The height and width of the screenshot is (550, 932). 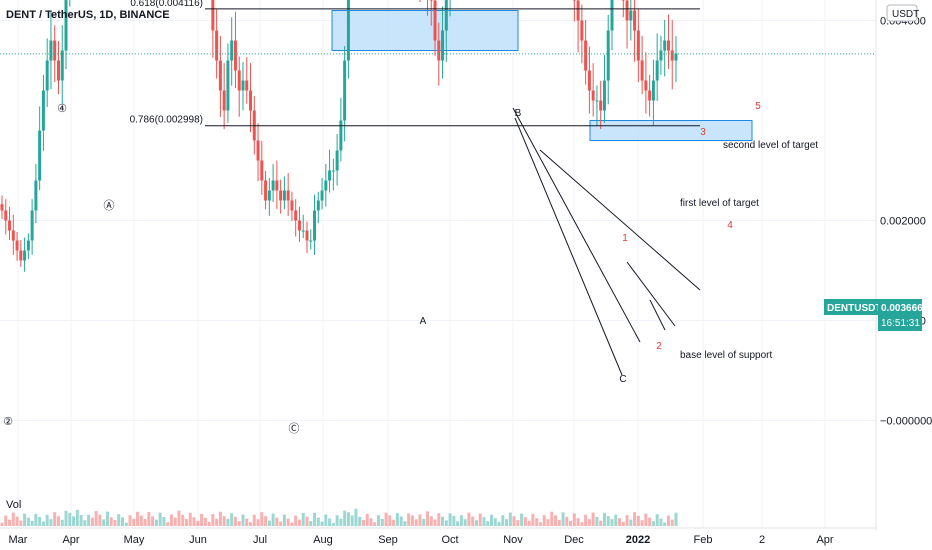 I want to click on currency-badge-label: USDT, so click(x=905, y=14).